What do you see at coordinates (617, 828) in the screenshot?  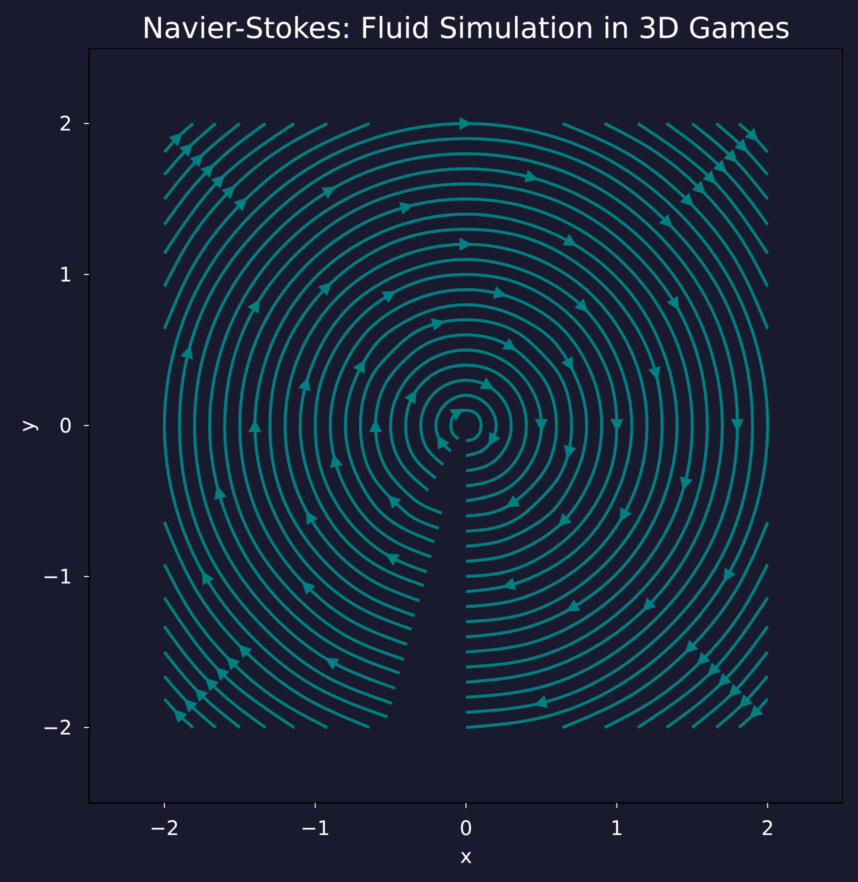 I see `x-tick-label: 1` at bounding box center [617, 828].